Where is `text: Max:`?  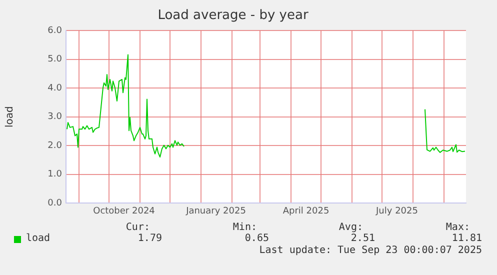 text: Max: is located at coordinates (458, 227).